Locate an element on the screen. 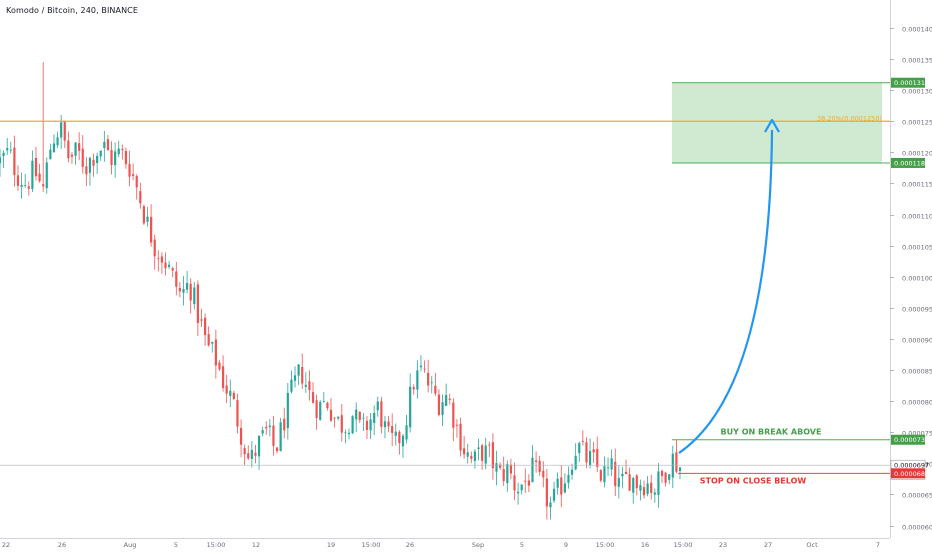 Image resolution: width=932 pixels, height=554 pixels. target-zone is located at coordinates (781, 123).